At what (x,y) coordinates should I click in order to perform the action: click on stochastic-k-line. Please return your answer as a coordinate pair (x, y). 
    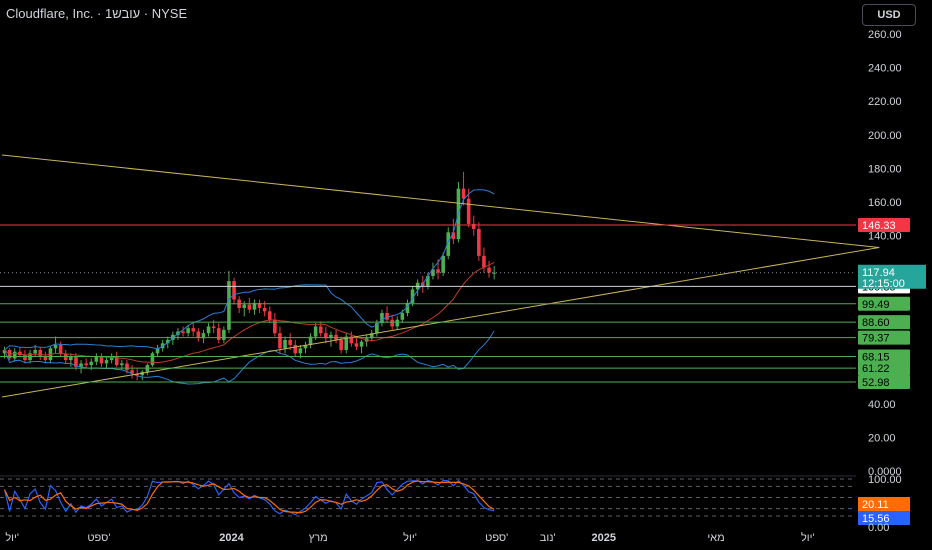
    Looking at the image, I should click on (249, 497).